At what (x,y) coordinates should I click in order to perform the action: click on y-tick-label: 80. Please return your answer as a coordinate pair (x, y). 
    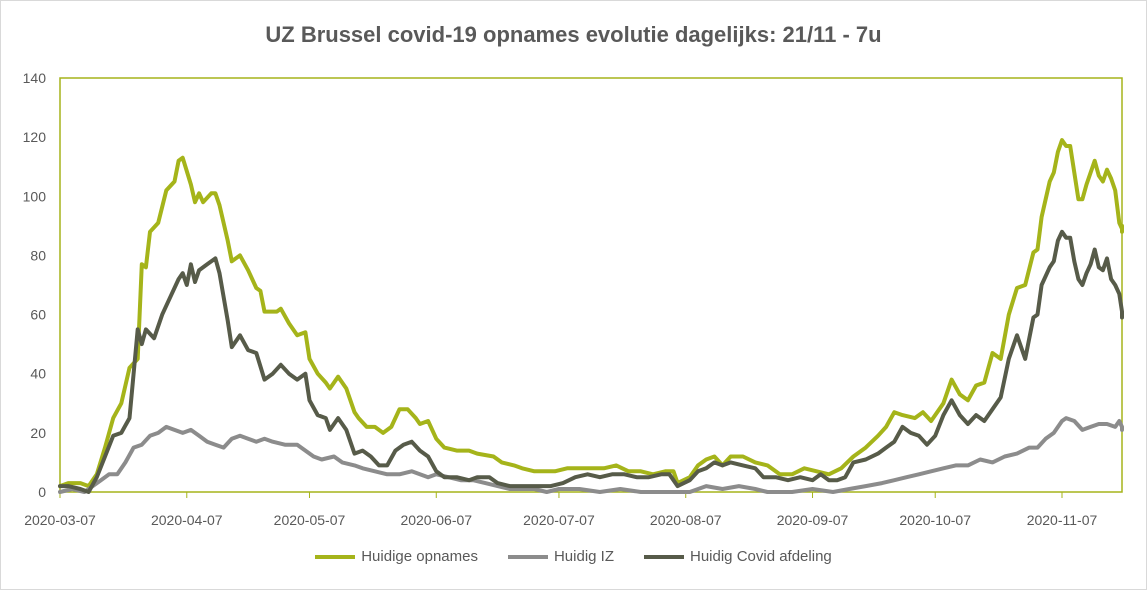
    Looking at the image, I should click on (38, 255).